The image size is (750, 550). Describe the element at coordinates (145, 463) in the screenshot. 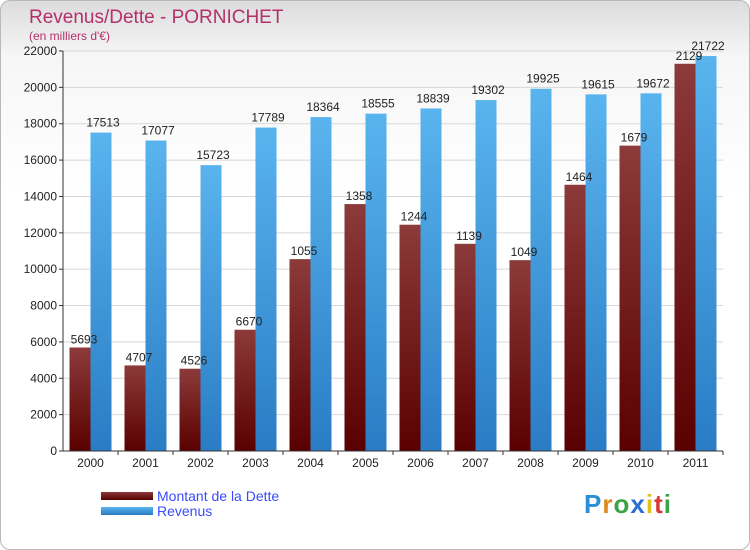

I see `x-tick-label: 2001` at that location.